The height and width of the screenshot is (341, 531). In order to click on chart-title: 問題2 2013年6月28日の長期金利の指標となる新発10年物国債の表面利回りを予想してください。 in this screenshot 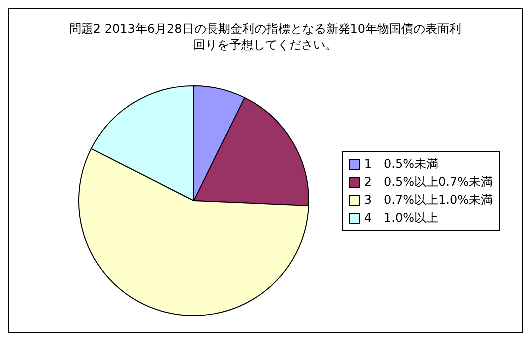, I will do `click(265, 37)`.